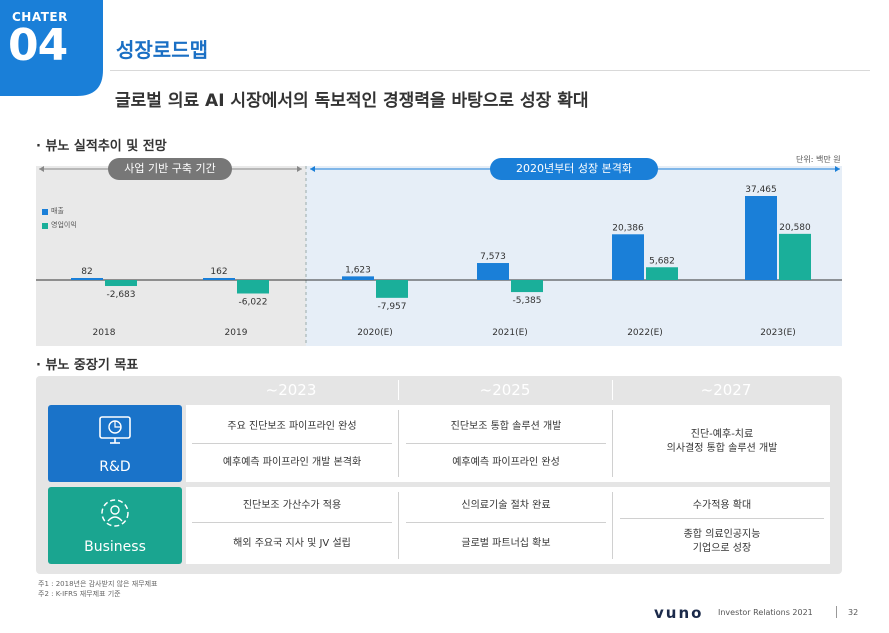 Image resolution: width=889 pixels, height=633 pixels. What do you see at coordinates (40, 17) in the screenshot?
I see `chapter-label: CHATER` at bounding box center [40, 17].